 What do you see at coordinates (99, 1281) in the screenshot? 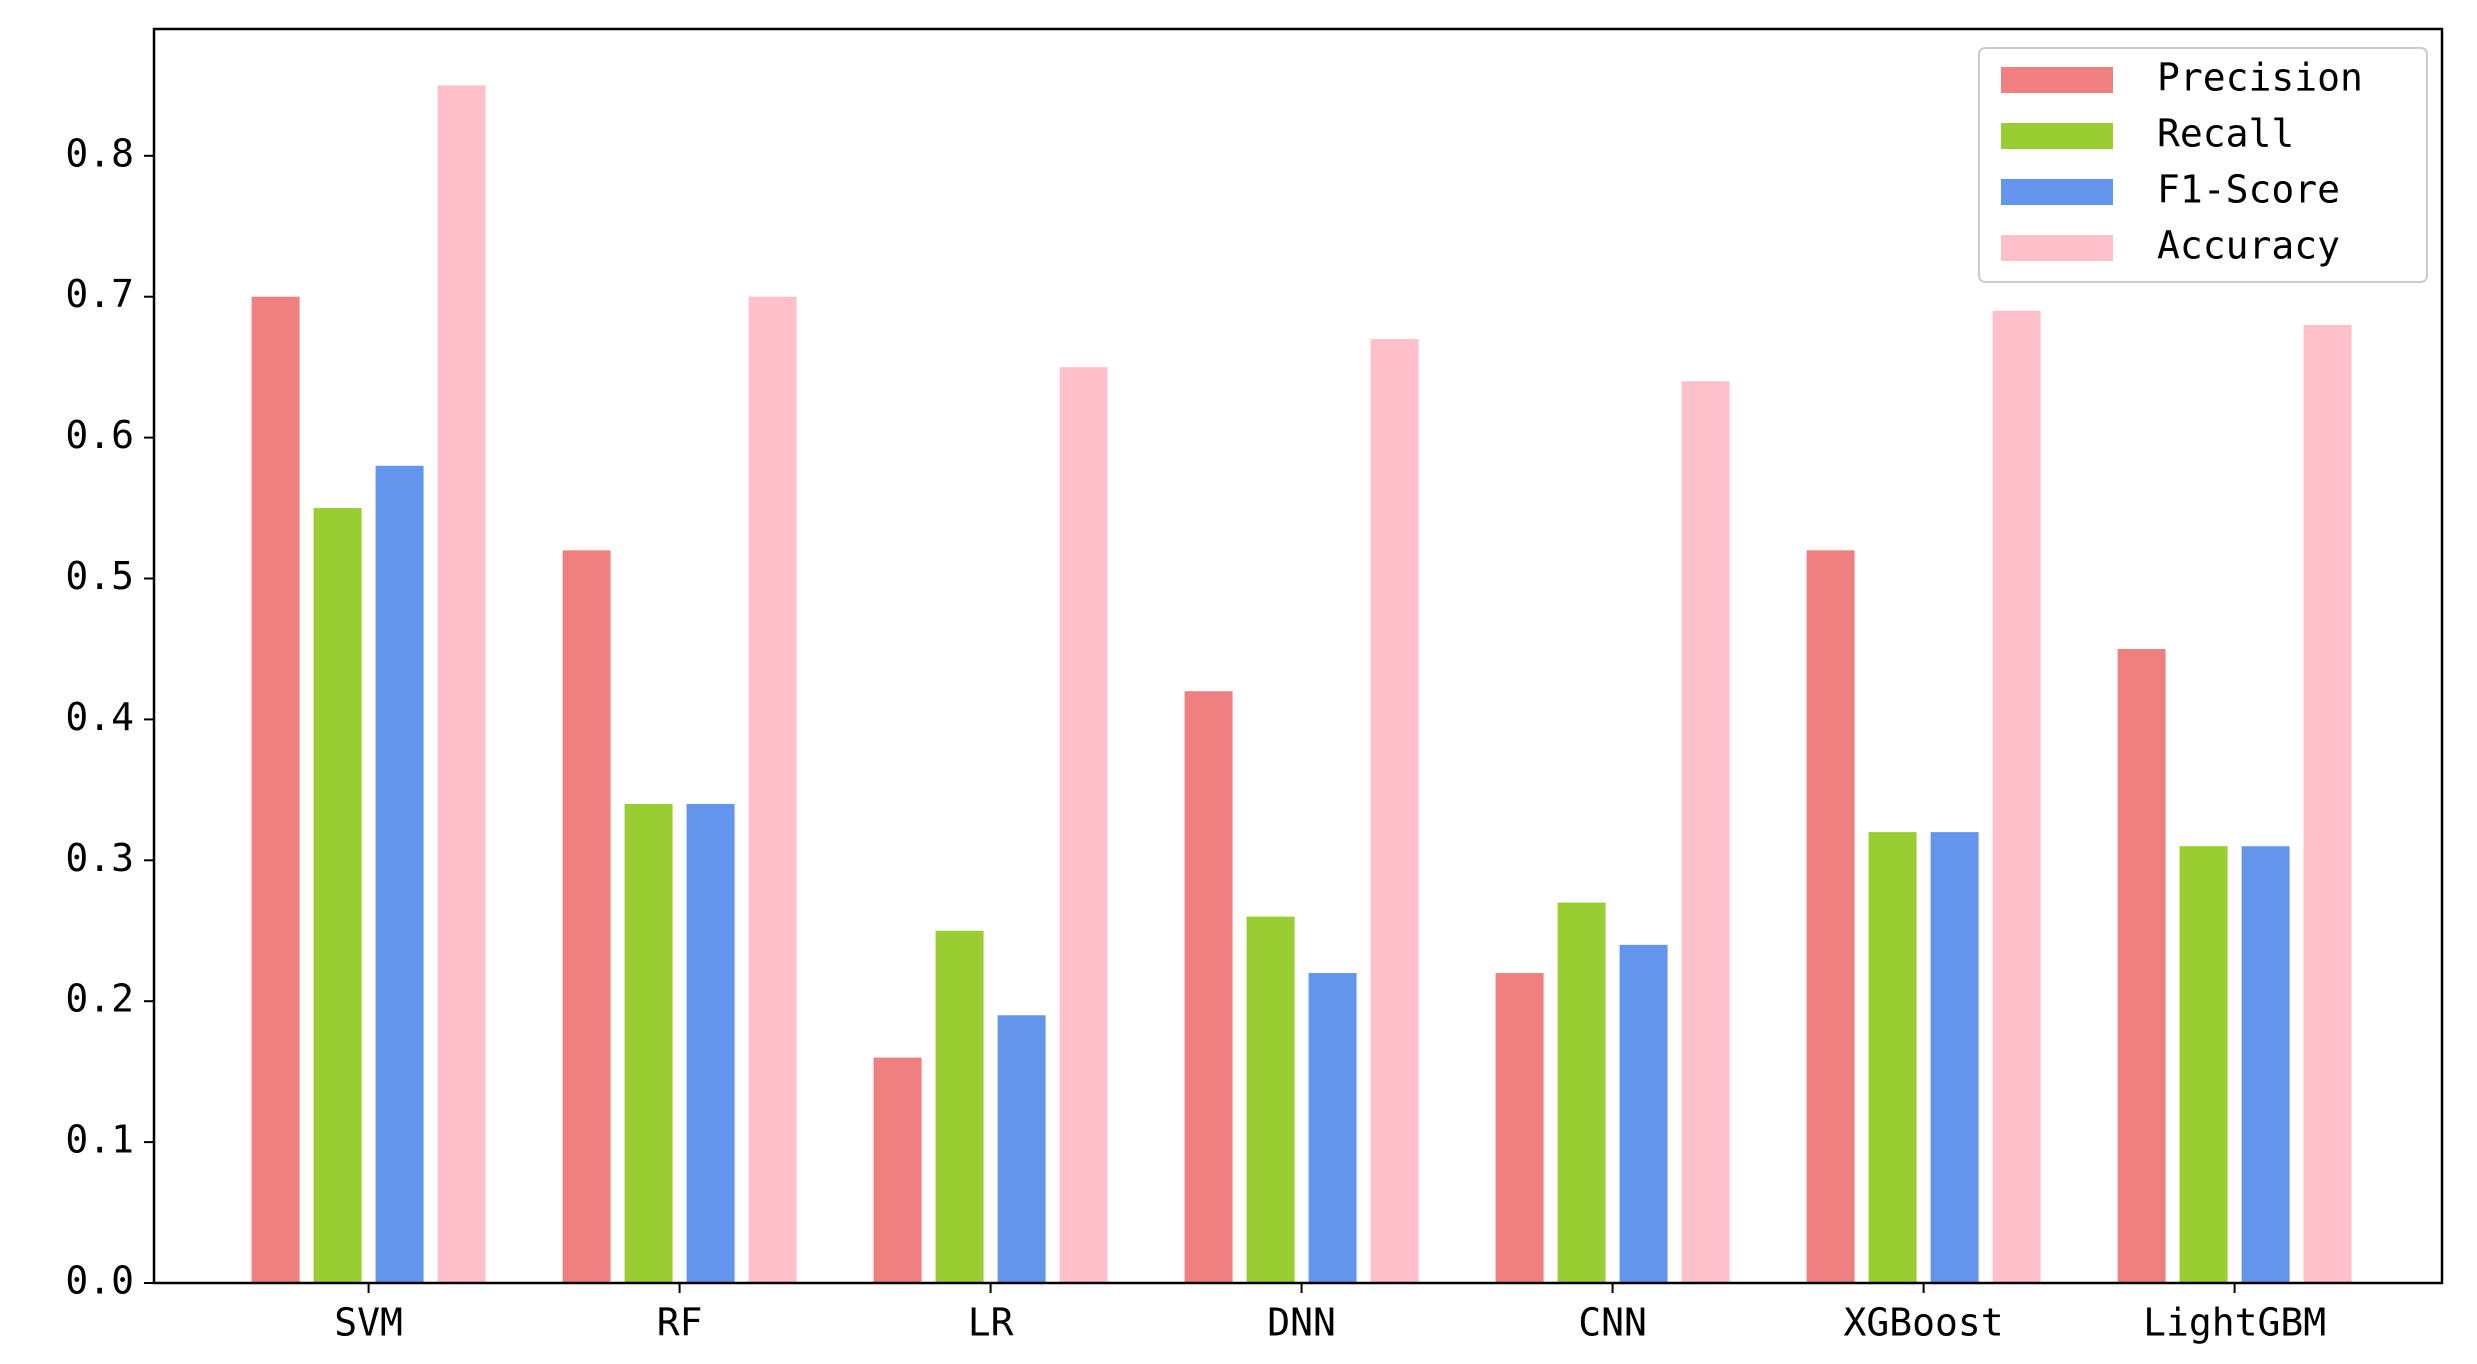
I see `y-tick-label: 0.0` at bounding box center [99, 1281].